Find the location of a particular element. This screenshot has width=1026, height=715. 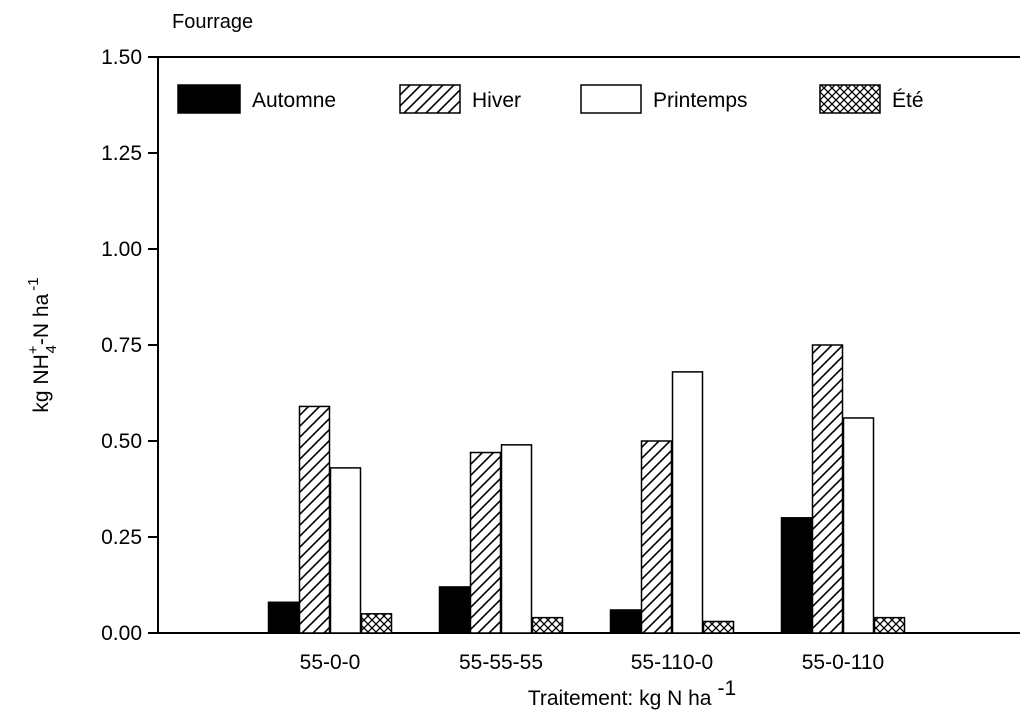

legend-label: Hiver is located at coordinates (496, 100).